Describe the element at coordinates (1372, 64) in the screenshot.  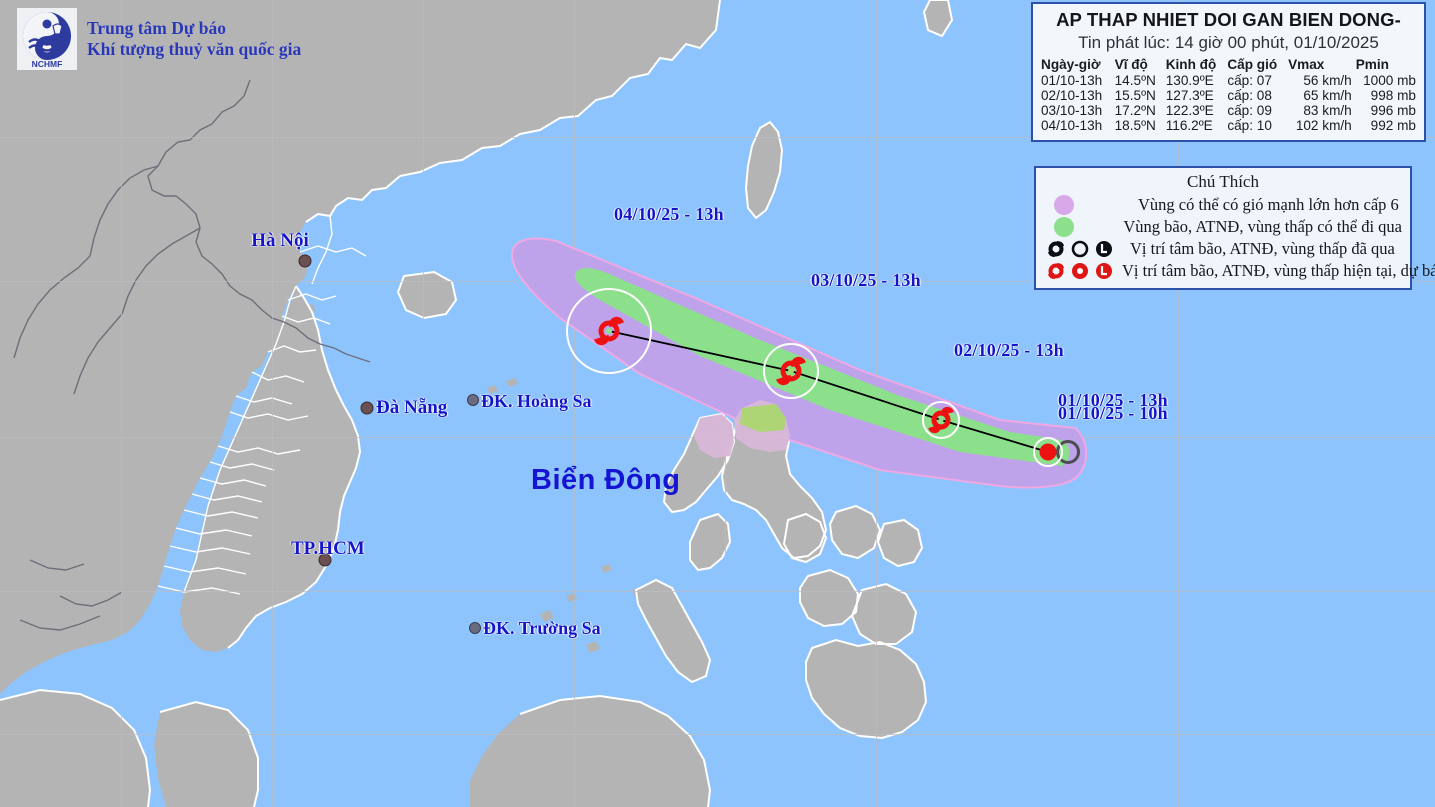
I see `col-pmin: Pmin` at that location.